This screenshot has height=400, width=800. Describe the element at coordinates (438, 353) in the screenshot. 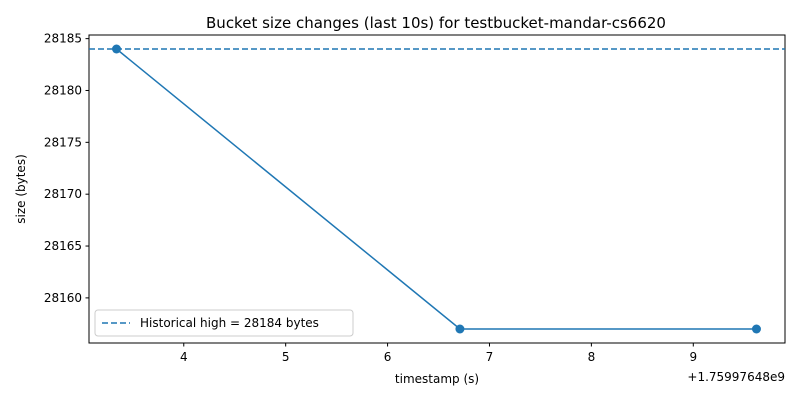

I see `x-axis-ticks: 4 5 6 7 8 9` at that location.